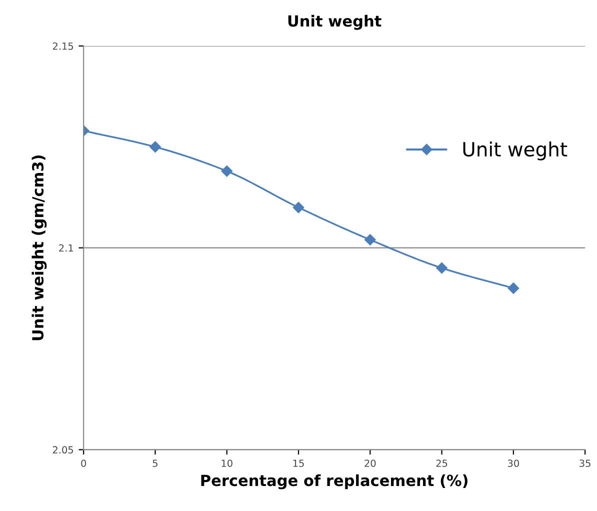  I want to click on y-tick-label: 2.05, so click(63, 450).